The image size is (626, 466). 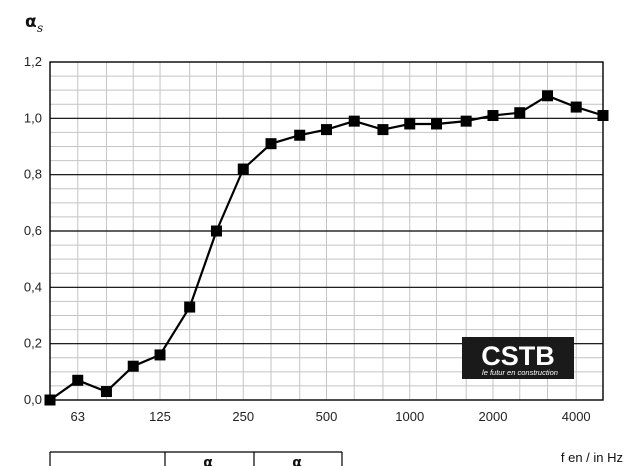 What do you see at coordinates (40, 28) in the screenshot?
I see `y-axis-title-subscript: s` at bounding box center [40, 28].